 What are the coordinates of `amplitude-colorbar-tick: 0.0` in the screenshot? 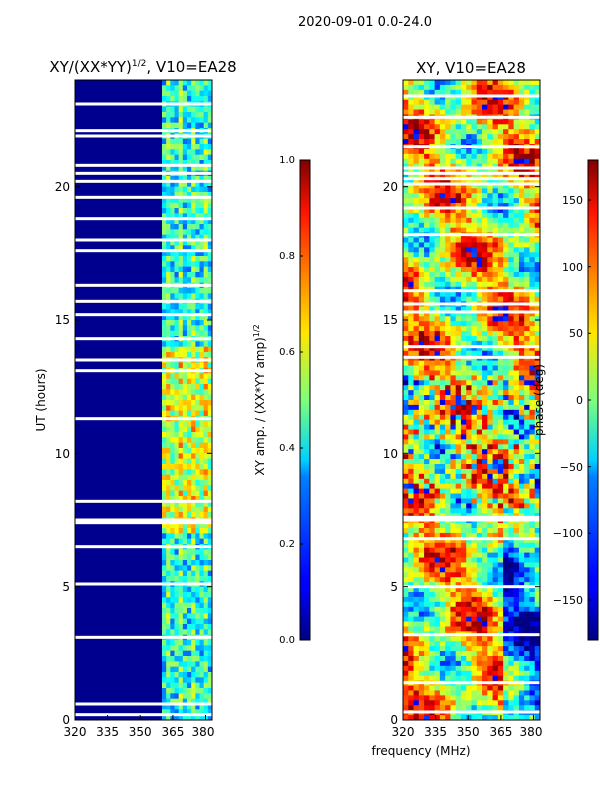 It's located at (287, 640).